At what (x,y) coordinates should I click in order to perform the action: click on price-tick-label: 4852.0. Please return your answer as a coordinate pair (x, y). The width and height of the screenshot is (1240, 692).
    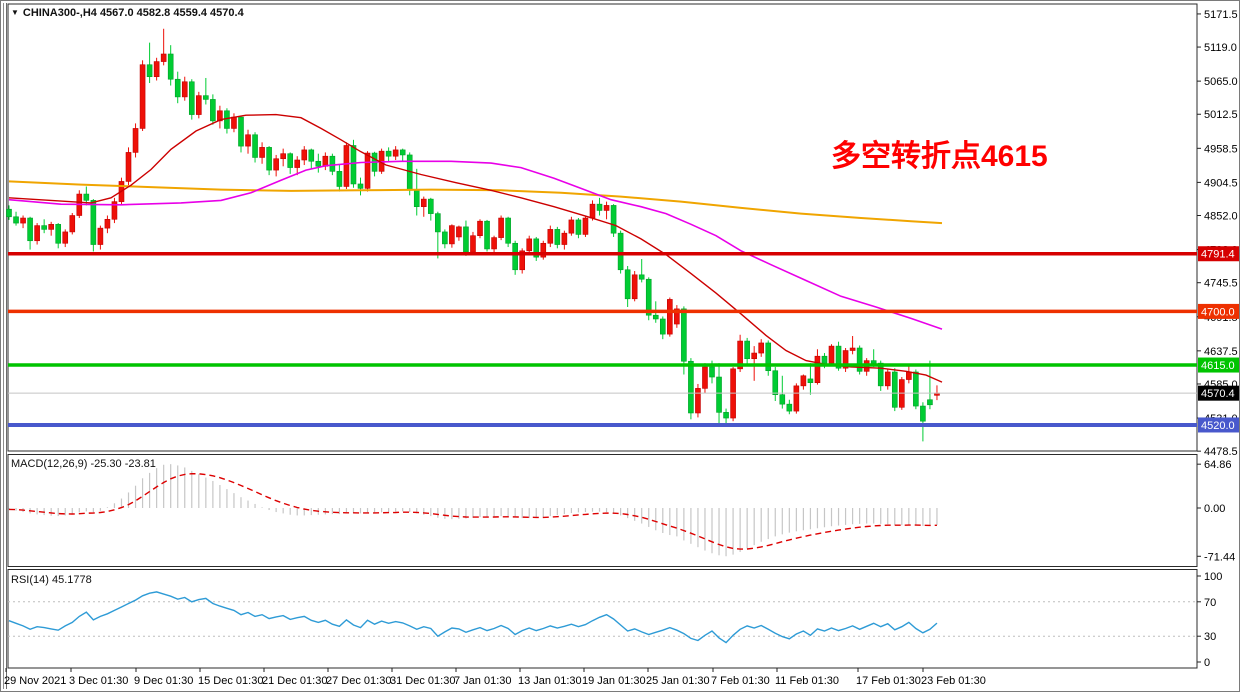
    Looking at the image, I should click on (1221, 217).